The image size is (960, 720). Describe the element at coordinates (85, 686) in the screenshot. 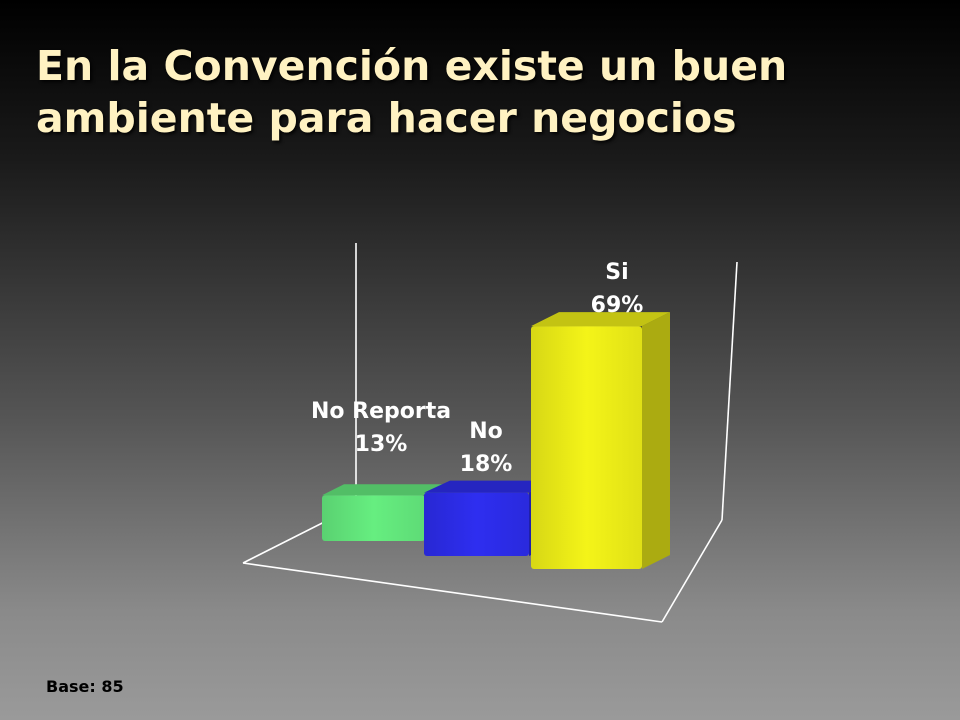

I see `base-note: Base: 85` at that location.